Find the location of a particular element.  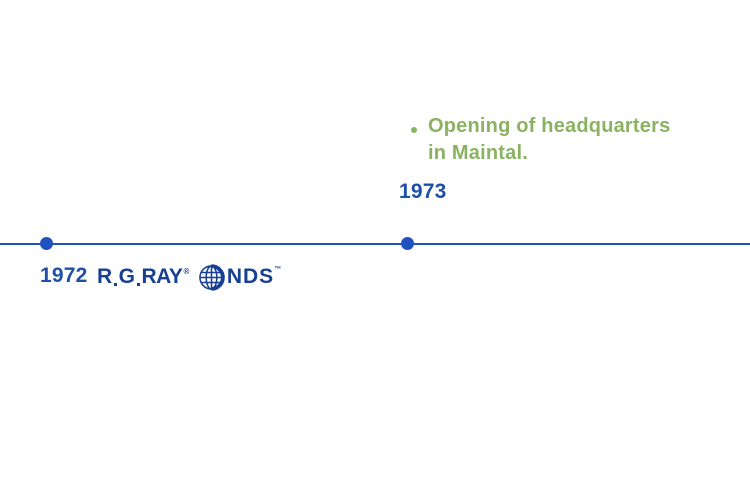

timeline-node-1973 is located at coordinates (407, 243).